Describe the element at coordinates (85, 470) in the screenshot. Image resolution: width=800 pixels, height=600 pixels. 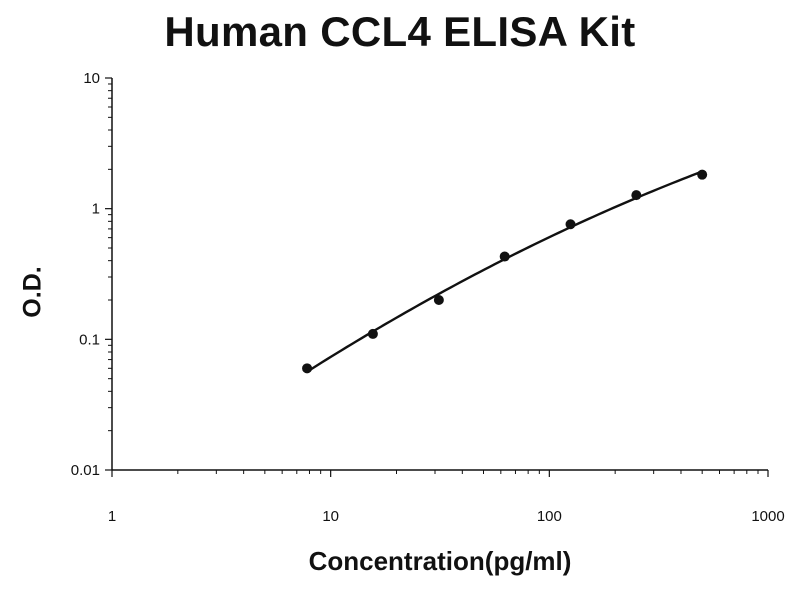
I see `y-tick-label: 0.01` at that location.